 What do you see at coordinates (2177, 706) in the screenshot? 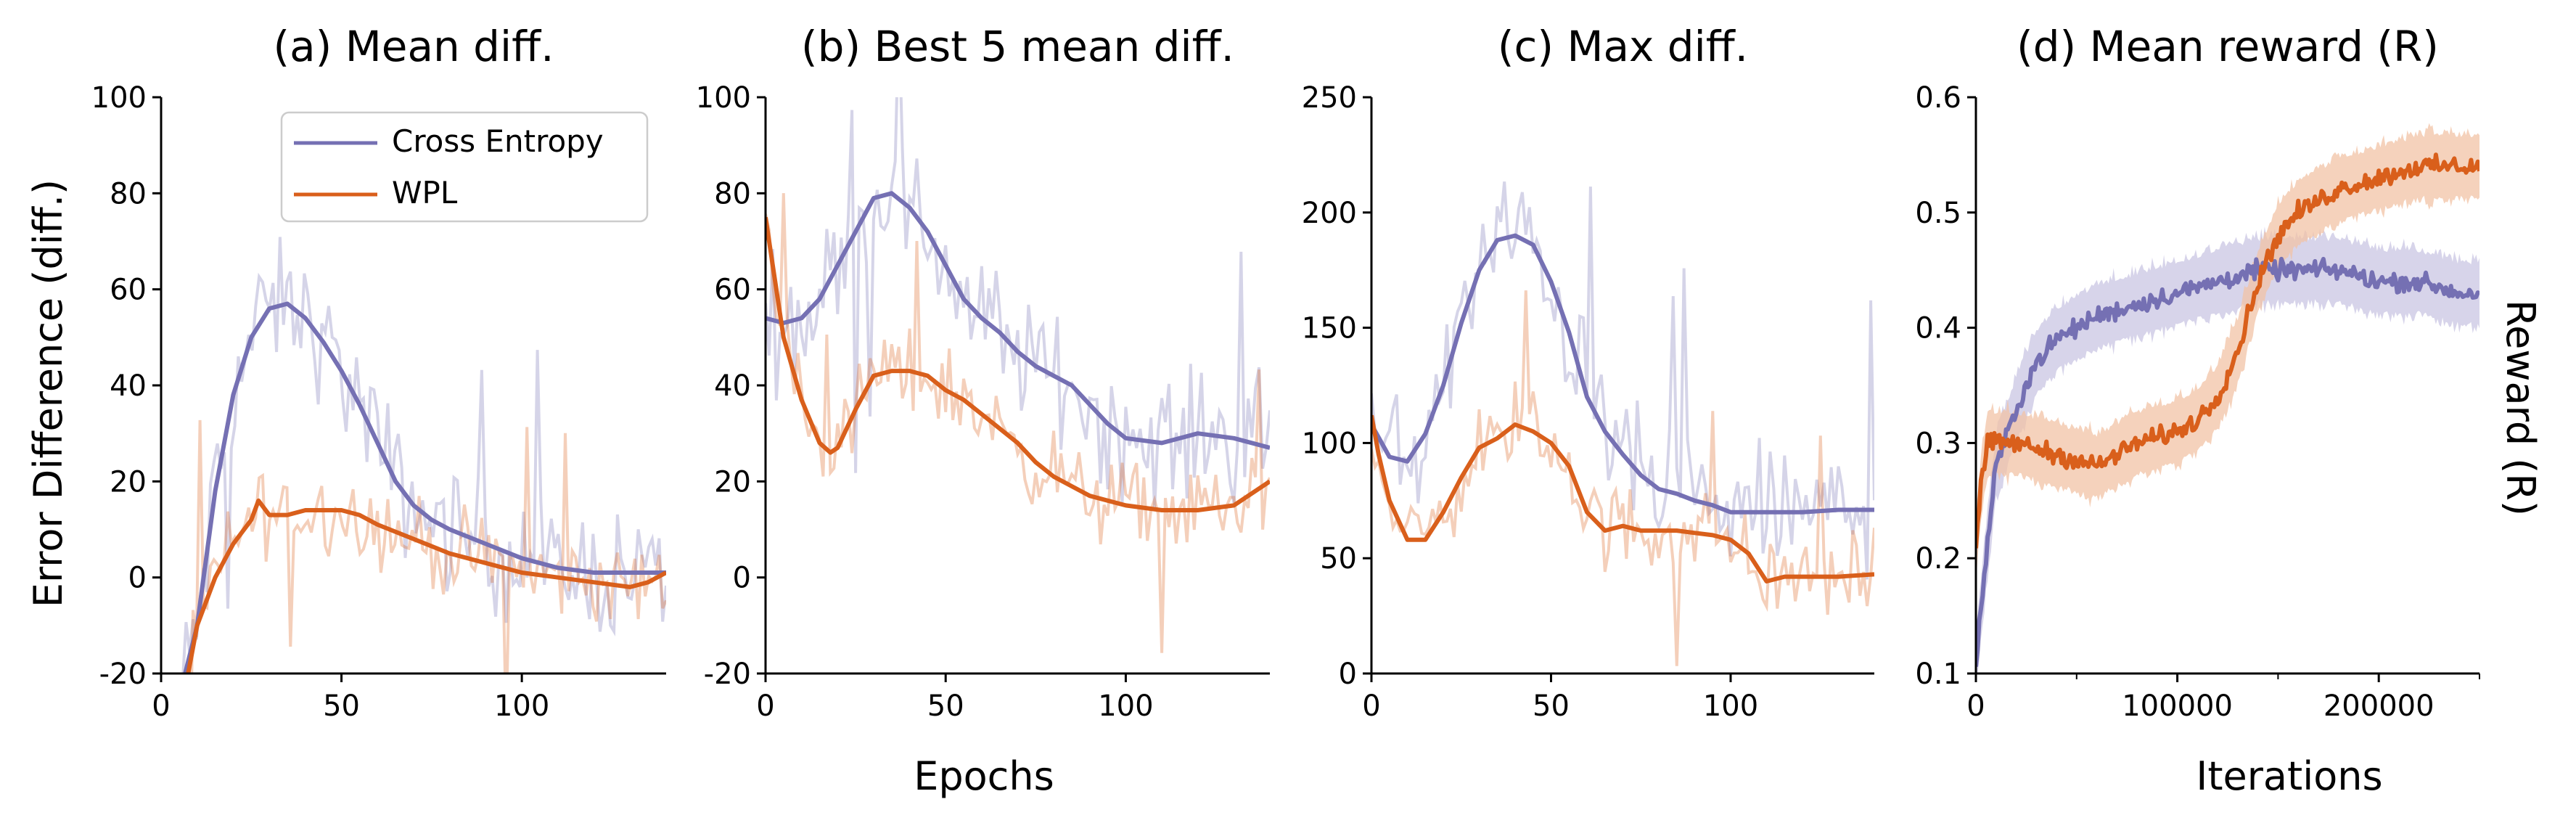
I see `x-tick-label: 100000` at bounding box center [2177, 706].